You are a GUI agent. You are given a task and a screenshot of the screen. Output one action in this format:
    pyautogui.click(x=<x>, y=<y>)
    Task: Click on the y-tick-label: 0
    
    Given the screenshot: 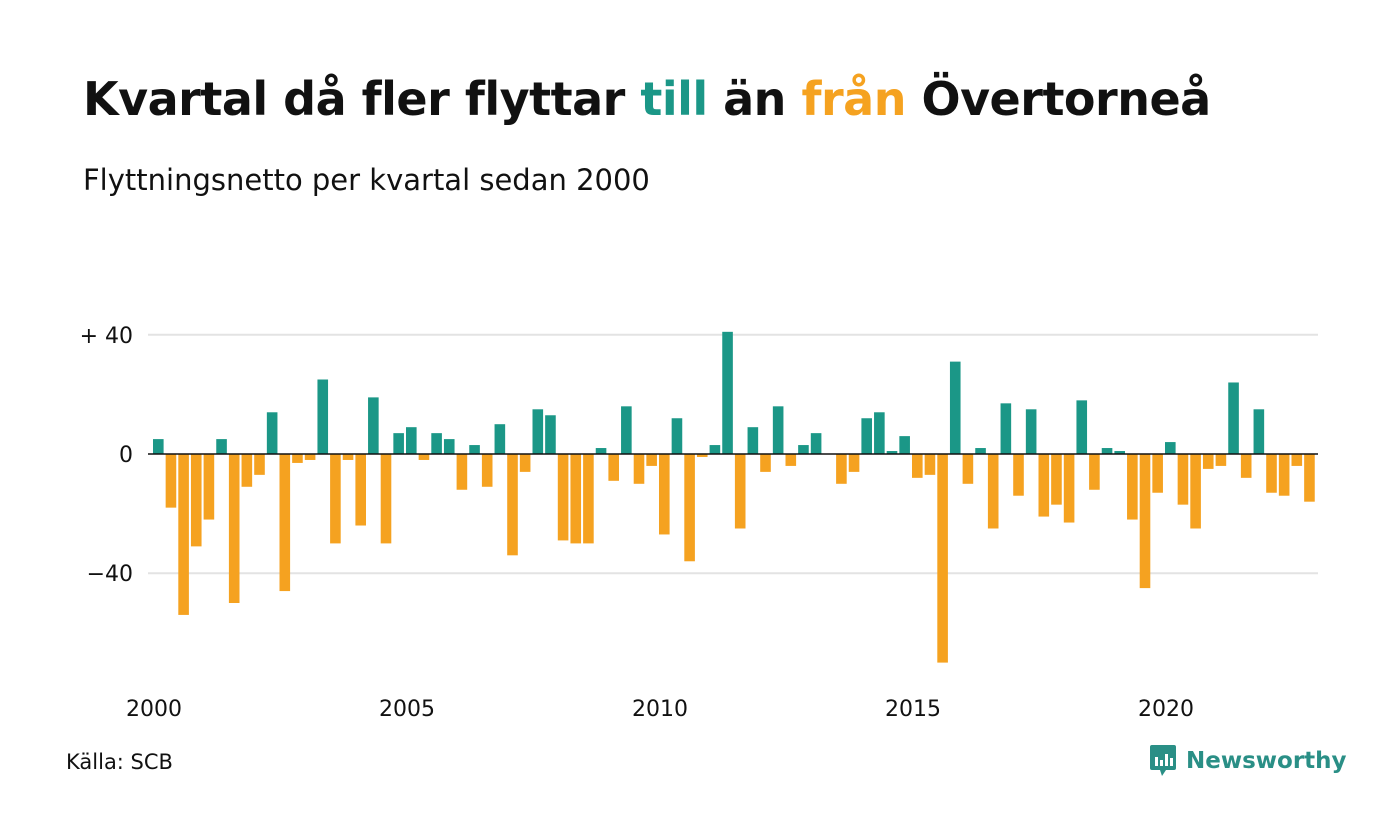 What is the action you would take?
    pyautogui.click(x=126, y=455)
    